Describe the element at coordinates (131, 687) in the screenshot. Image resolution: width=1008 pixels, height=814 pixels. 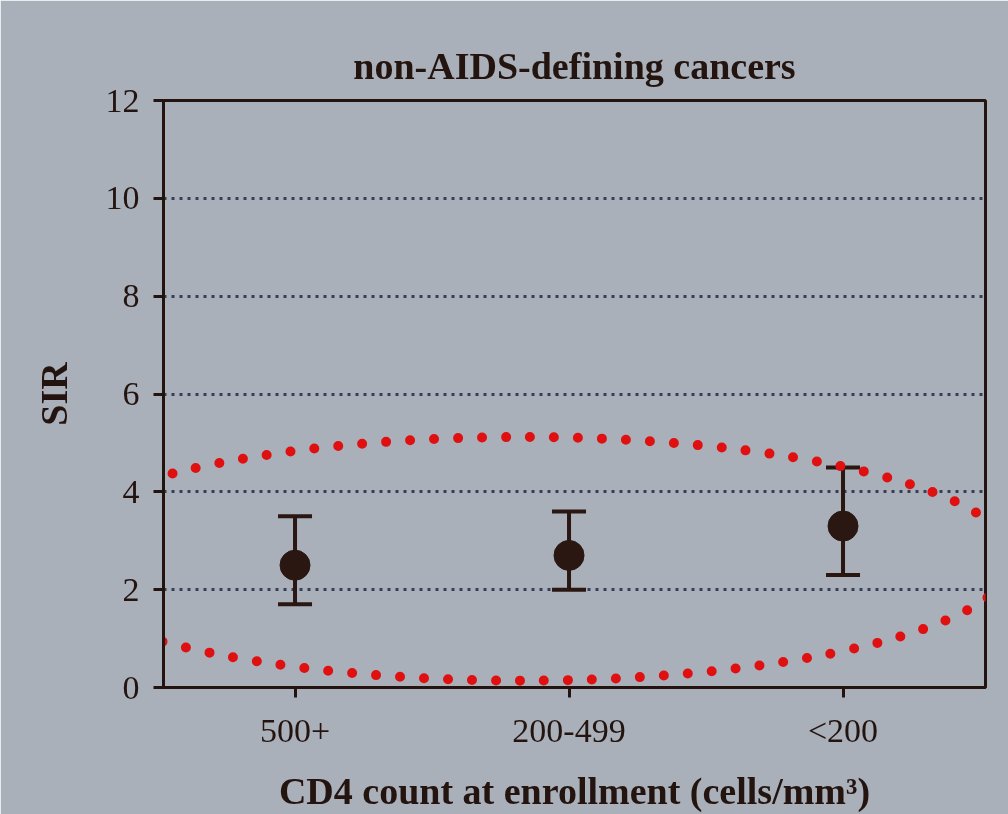
I see `y-tick-label: 0` at that location.